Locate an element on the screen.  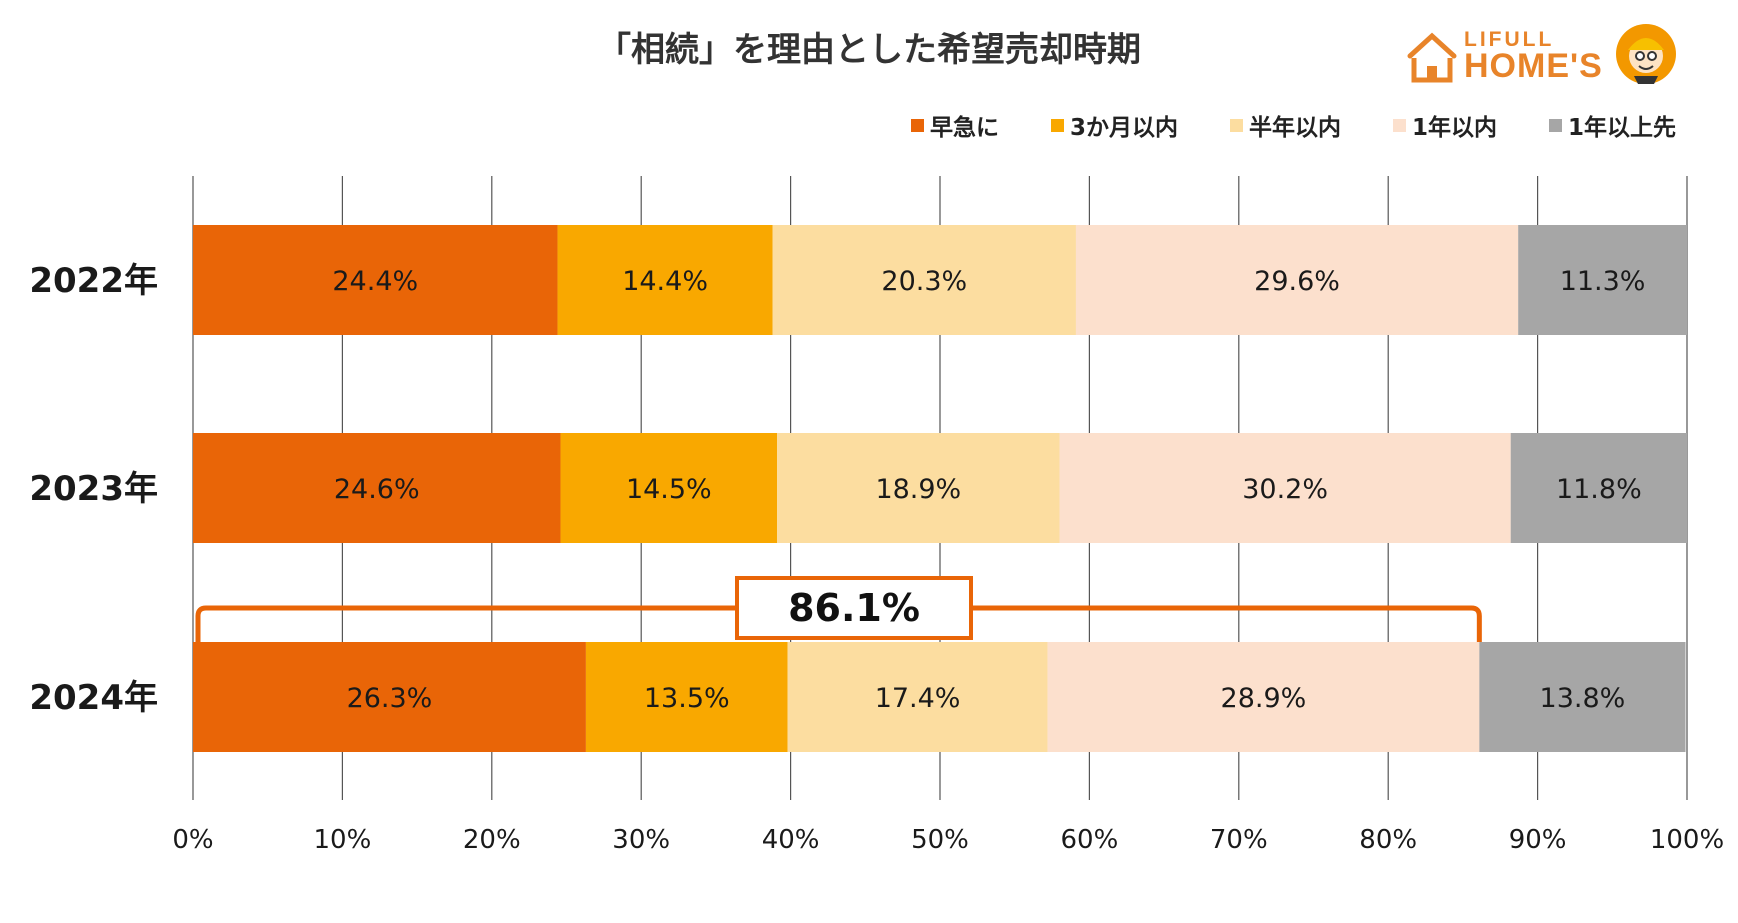
house-icon is located at coordinates (1432, 57).